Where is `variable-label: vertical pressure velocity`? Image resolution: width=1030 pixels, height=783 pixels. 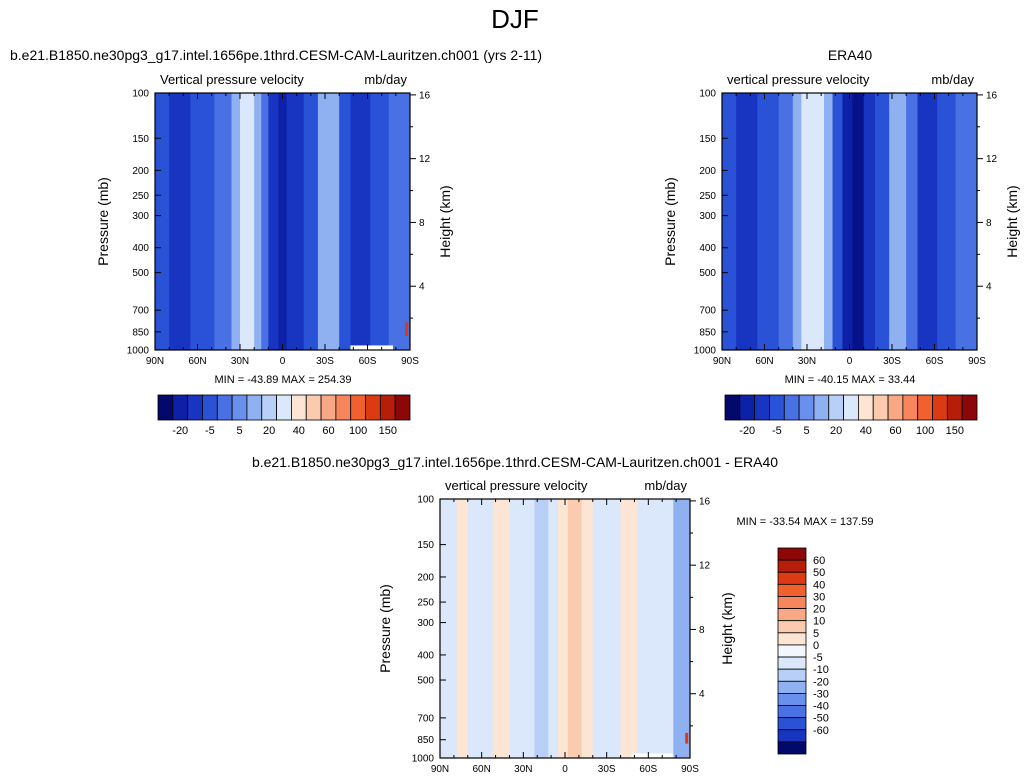
variable-label: vertical pressure velocity is located at coordinates (798, 79).